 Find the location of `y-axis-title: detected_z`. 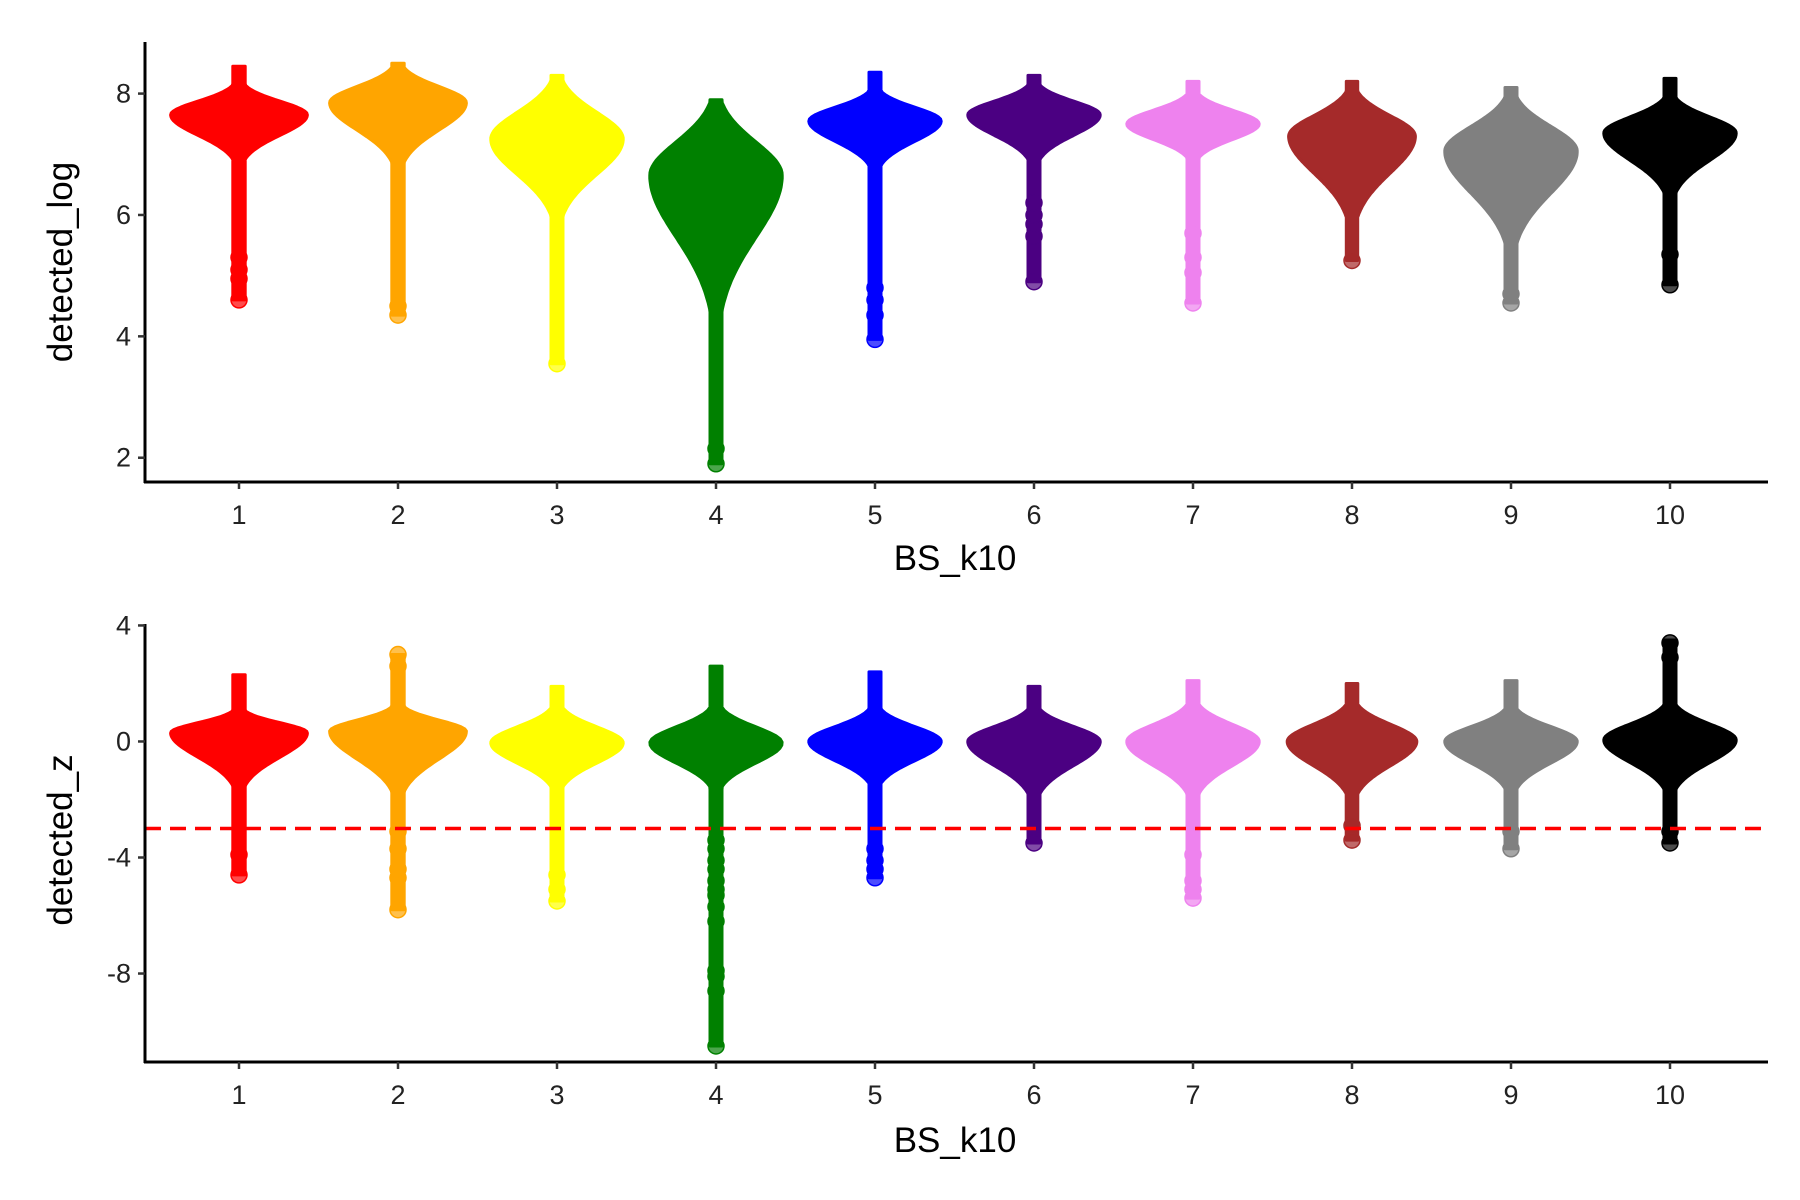

y-axis-title: detected_z is located at coordinates (60, 839).